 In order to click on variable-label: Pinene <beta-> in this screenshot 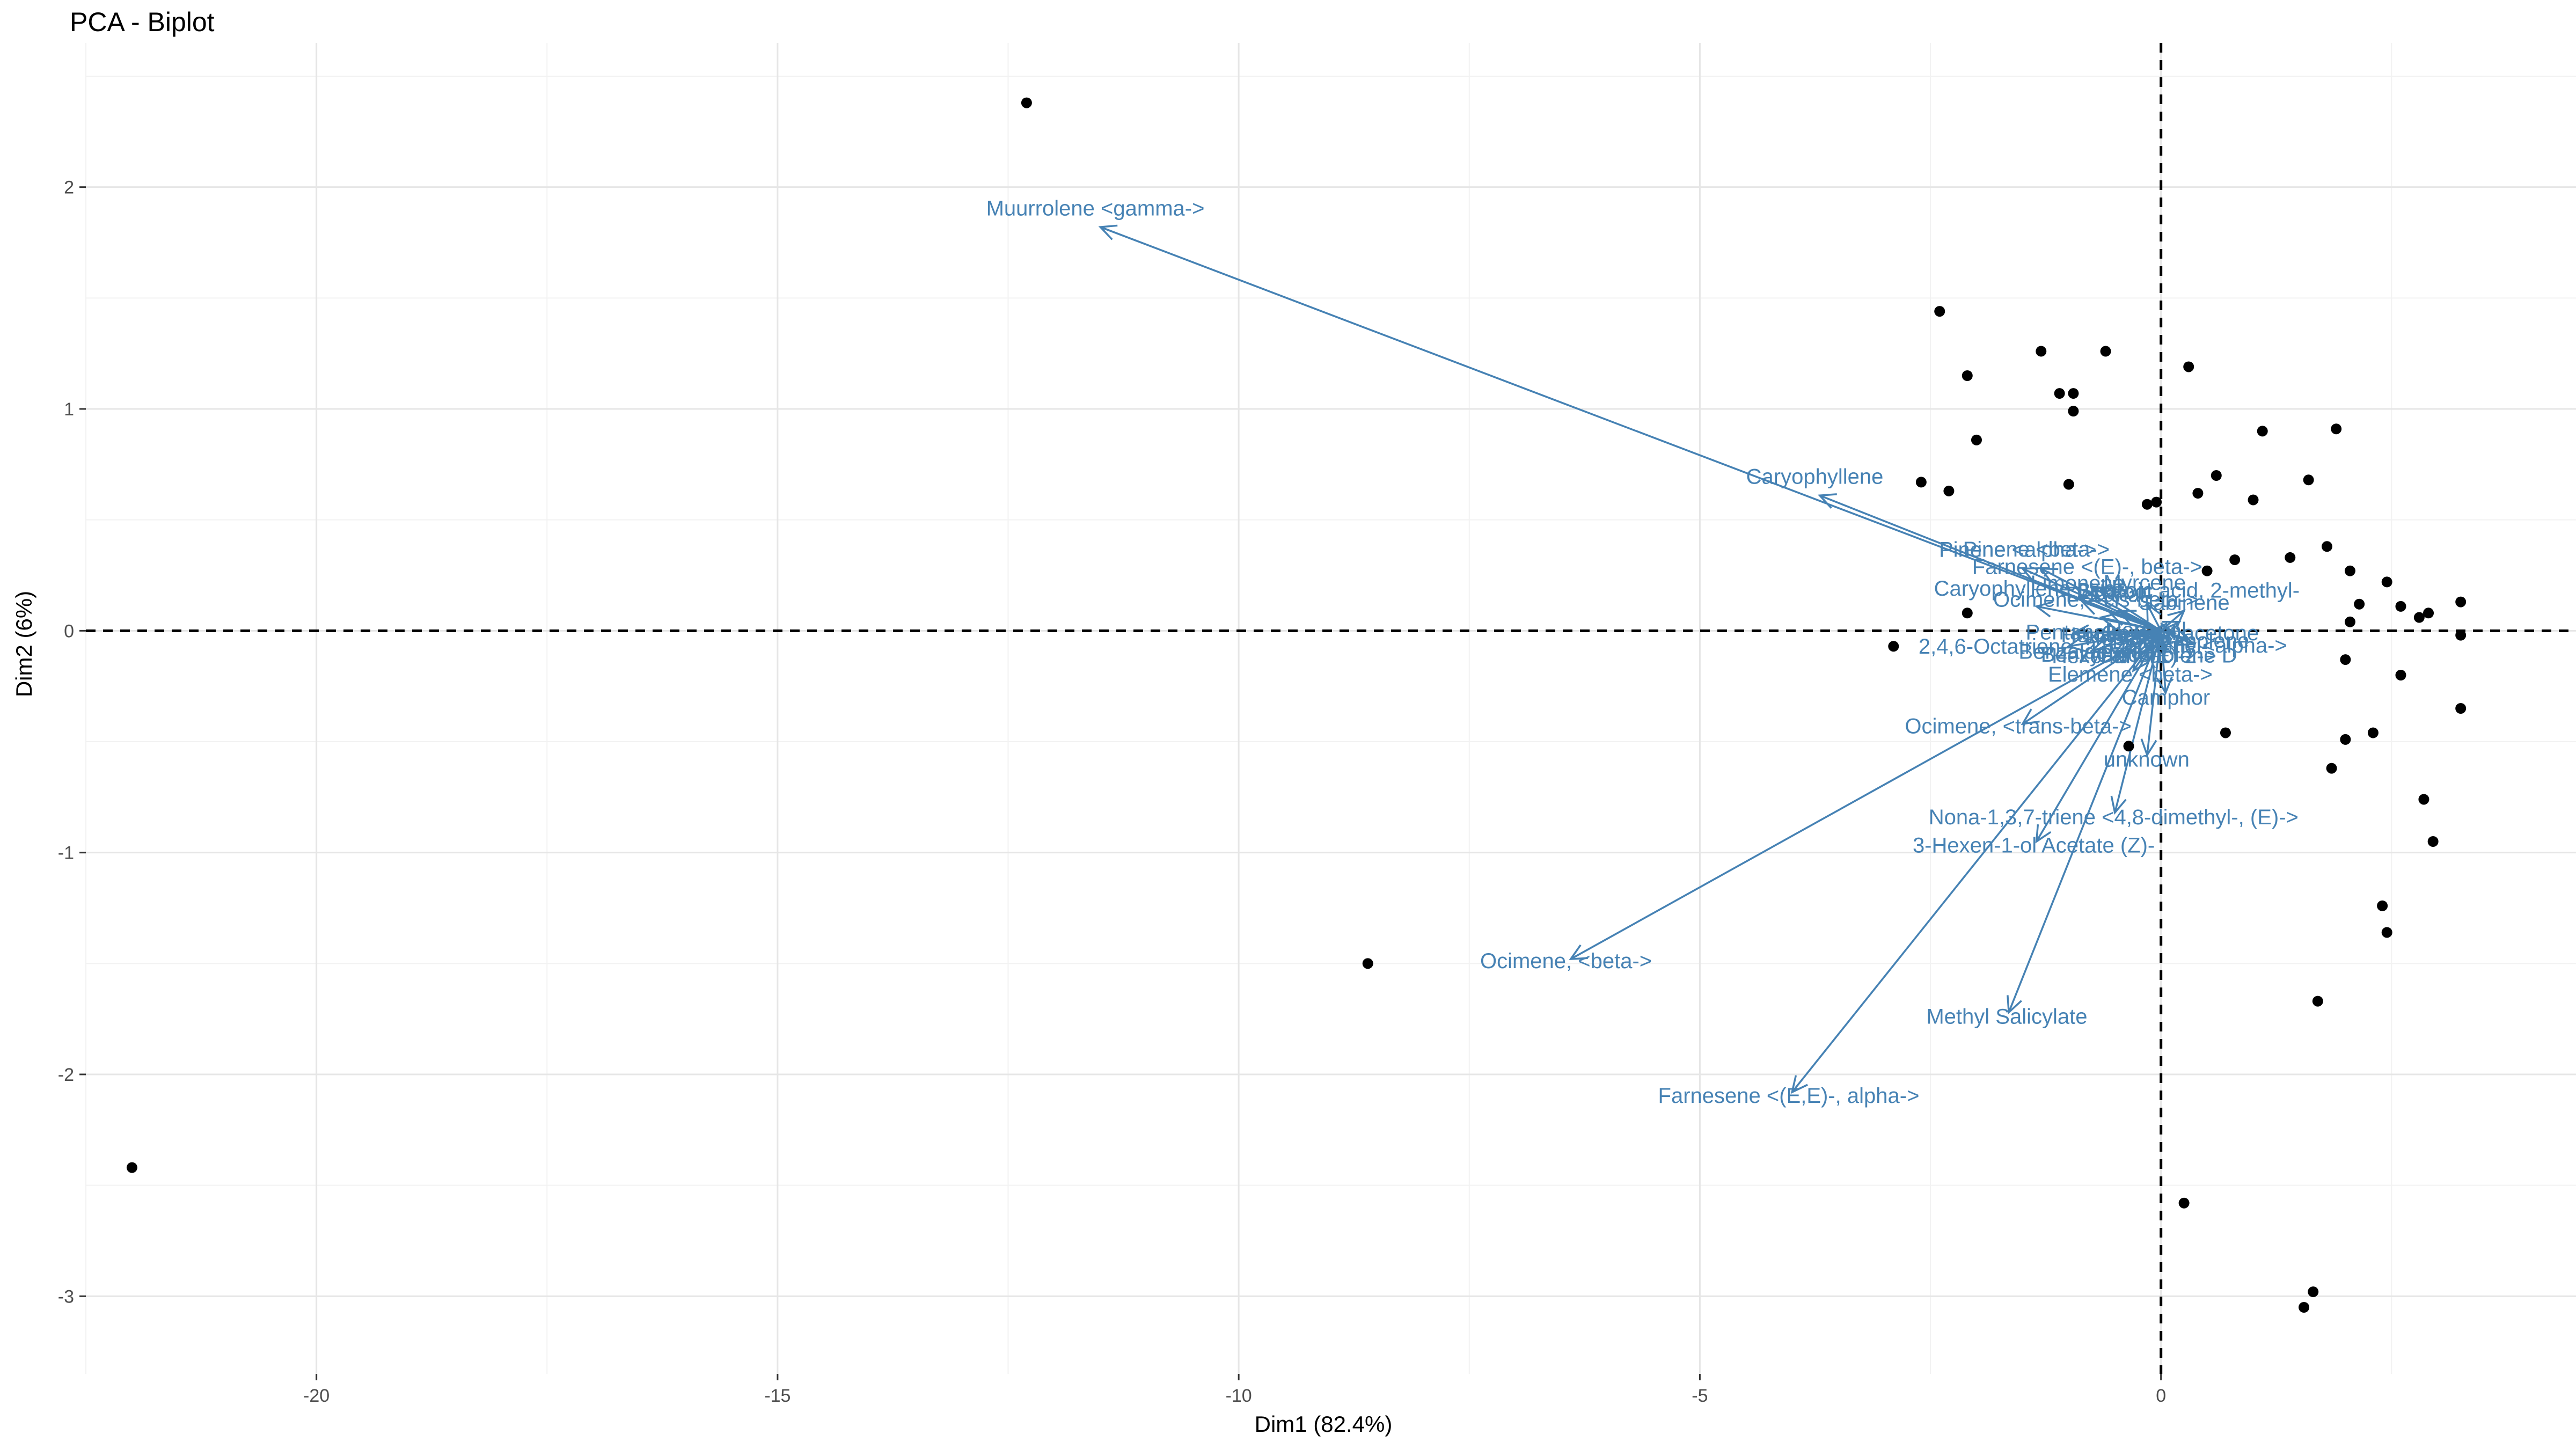, I will do `click(2036, 549)`.